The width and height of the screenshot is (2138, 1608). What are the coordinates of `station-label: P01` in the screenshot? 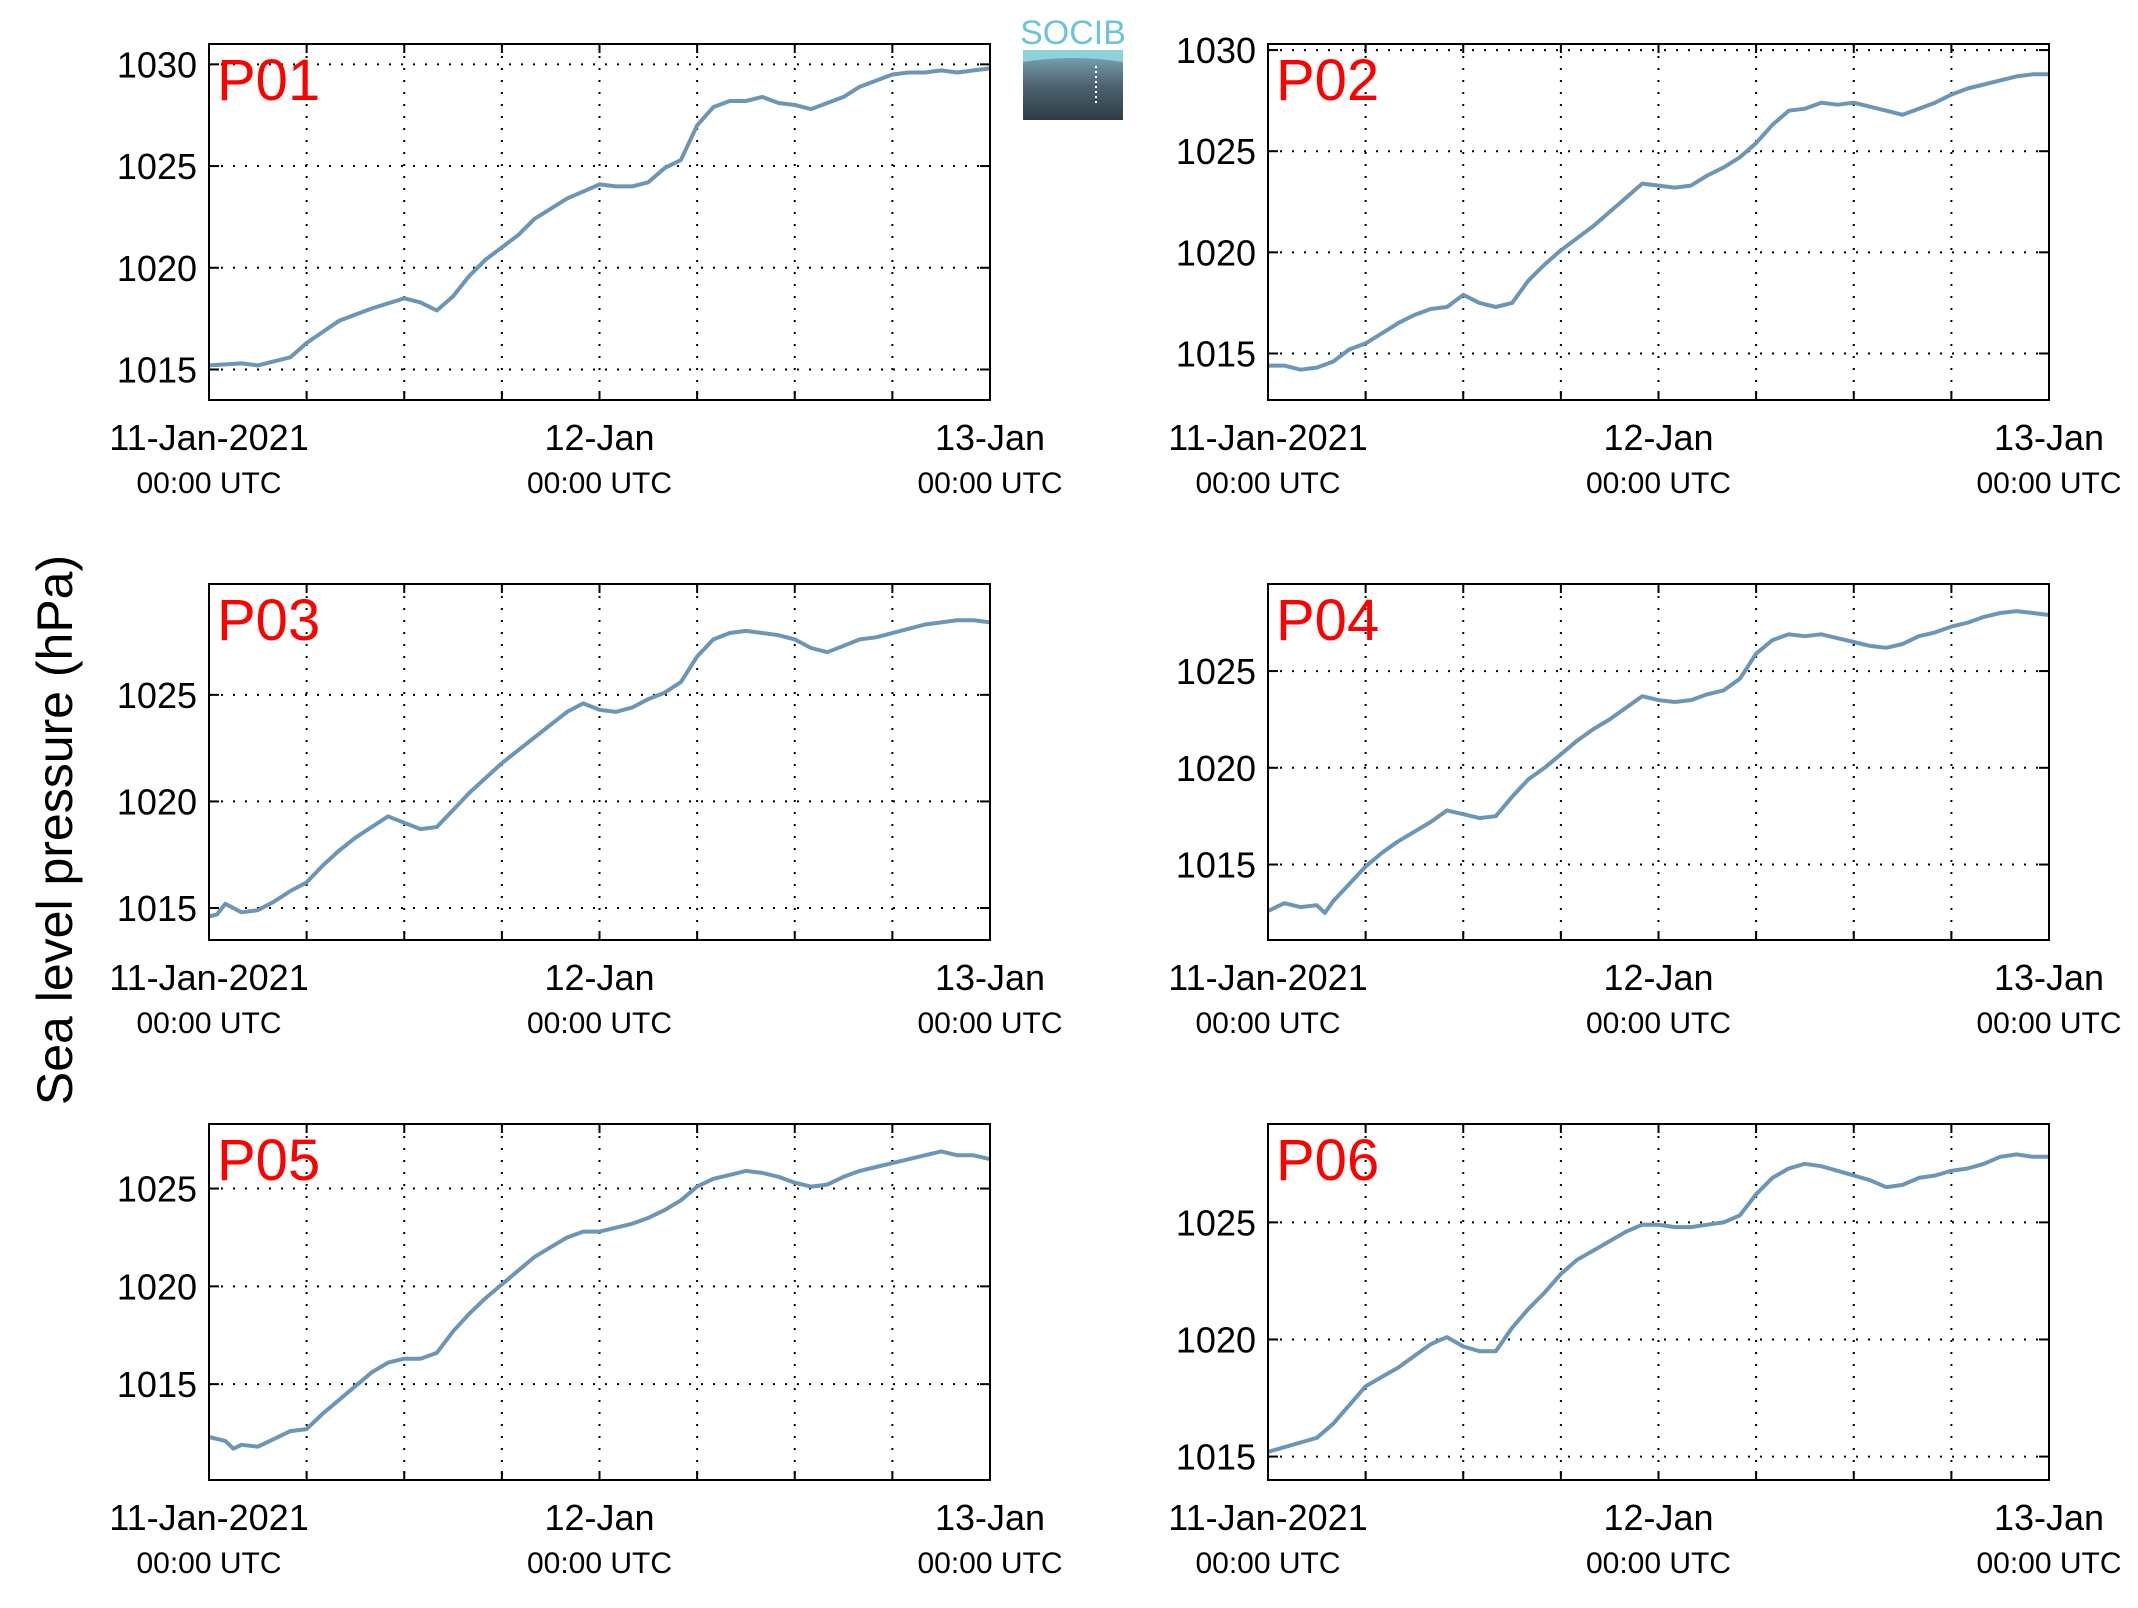 It's located at (268, 80).